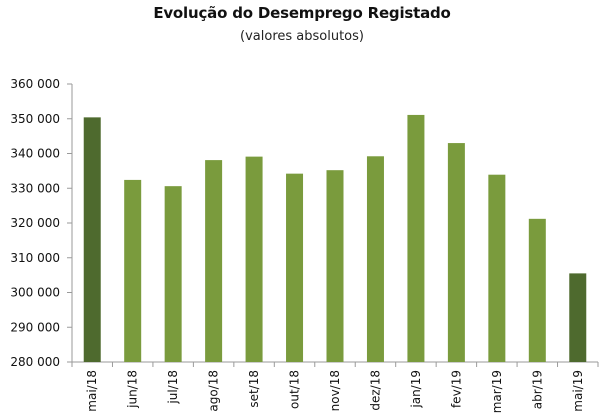 Image resolution: width=604 pixels, height=418 pixels. What do you see at coordinates (214, 391) in the screenshot?
I see `x-tick-label: ago/18` at bounding box center [214, 391].